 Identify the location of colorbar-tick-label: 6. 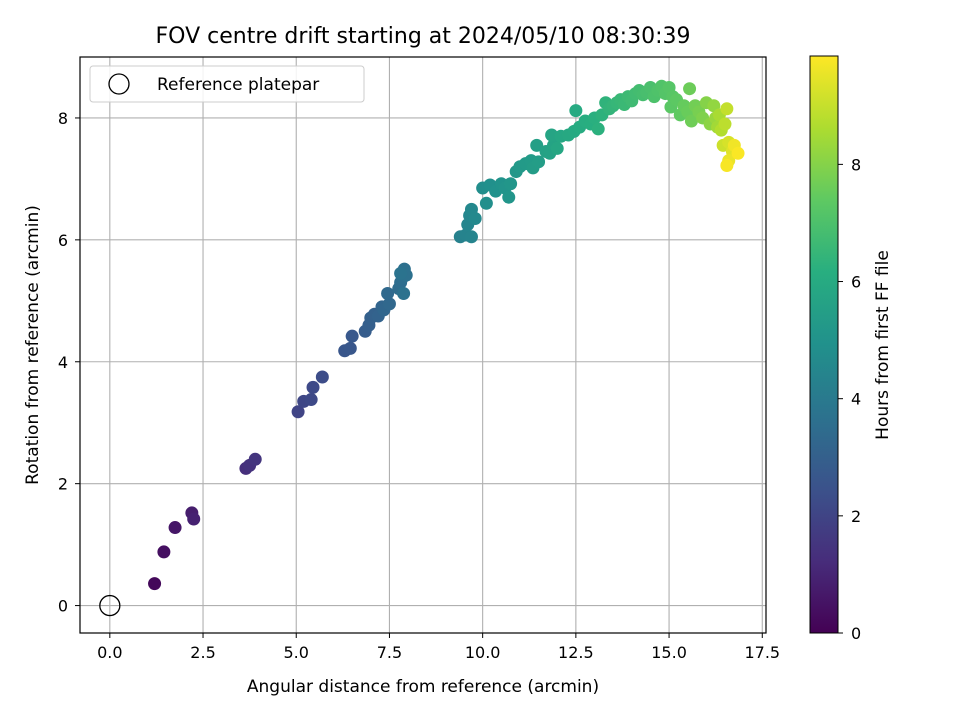
(856, 282).